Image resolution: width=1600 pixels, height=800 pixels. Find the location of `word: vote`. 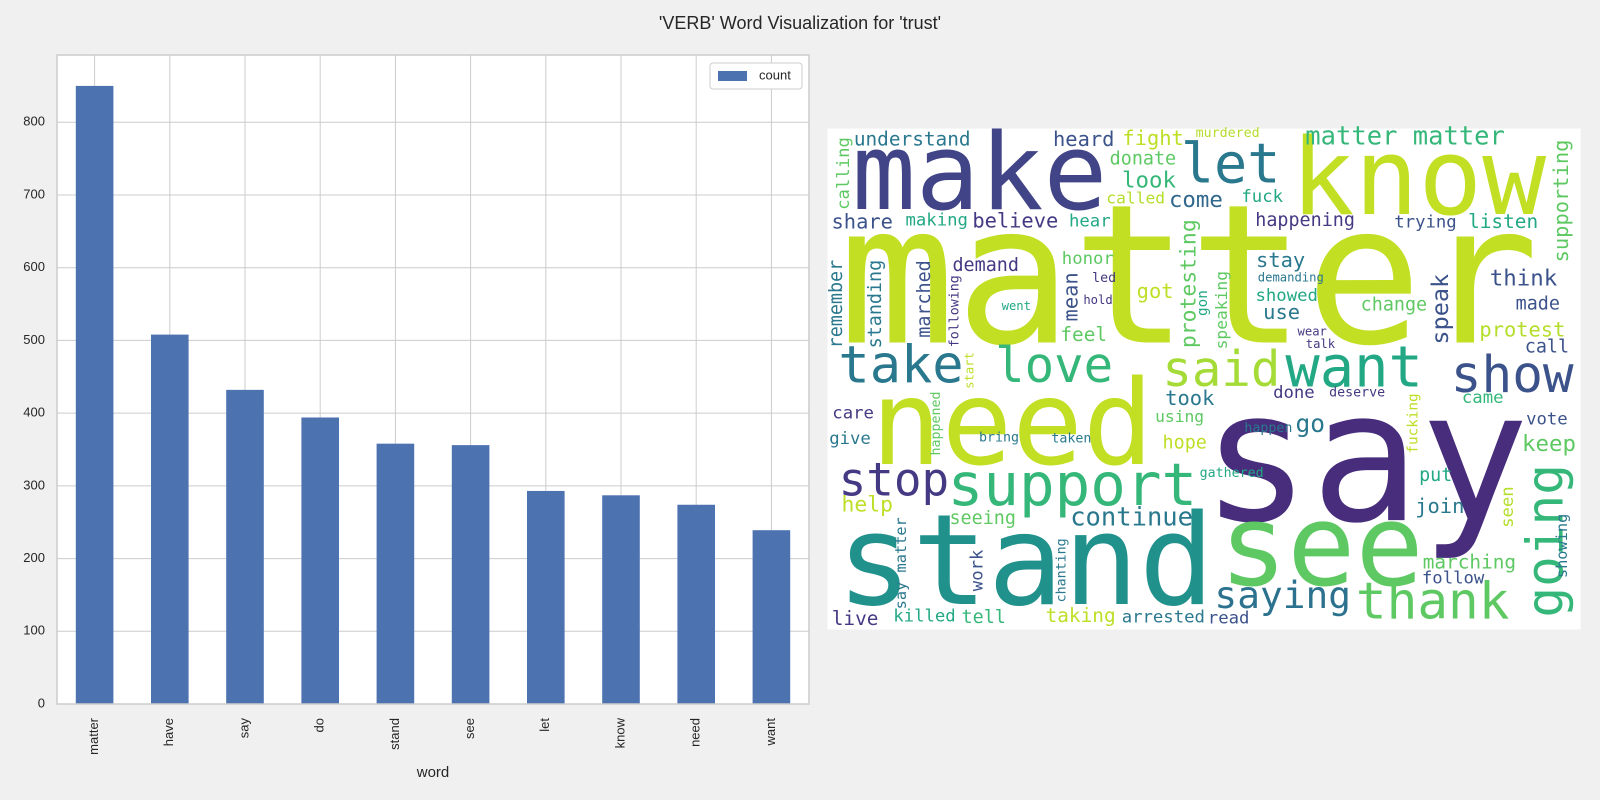

word: vote is located at coordinates (1547, 419).